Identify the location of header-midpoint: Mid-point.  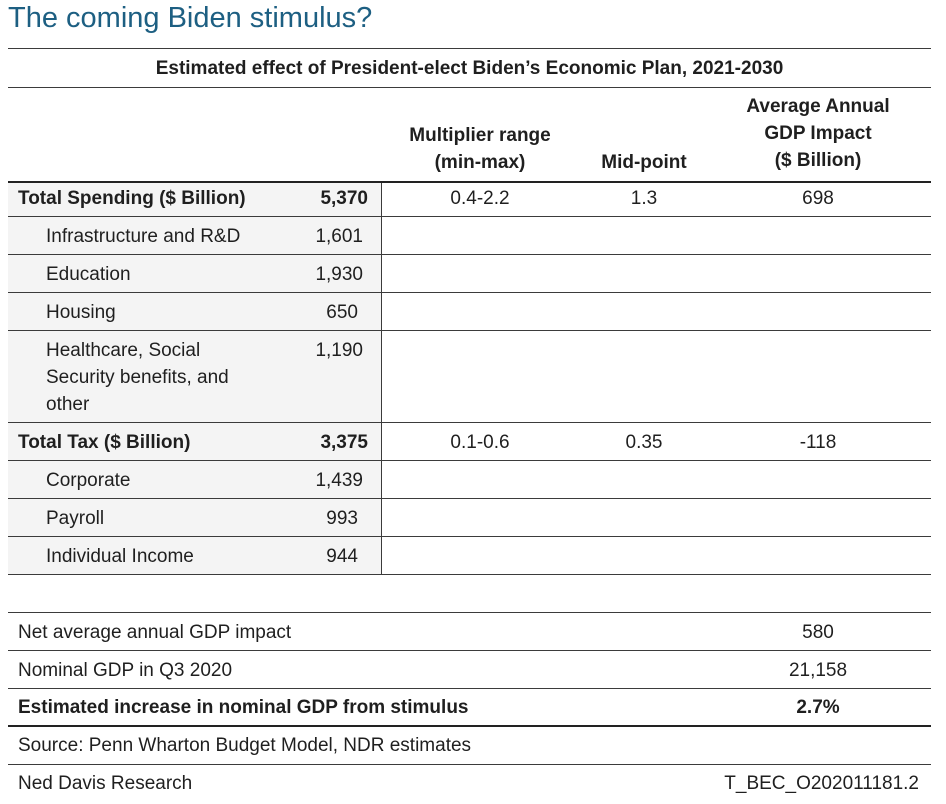
(644, 162).